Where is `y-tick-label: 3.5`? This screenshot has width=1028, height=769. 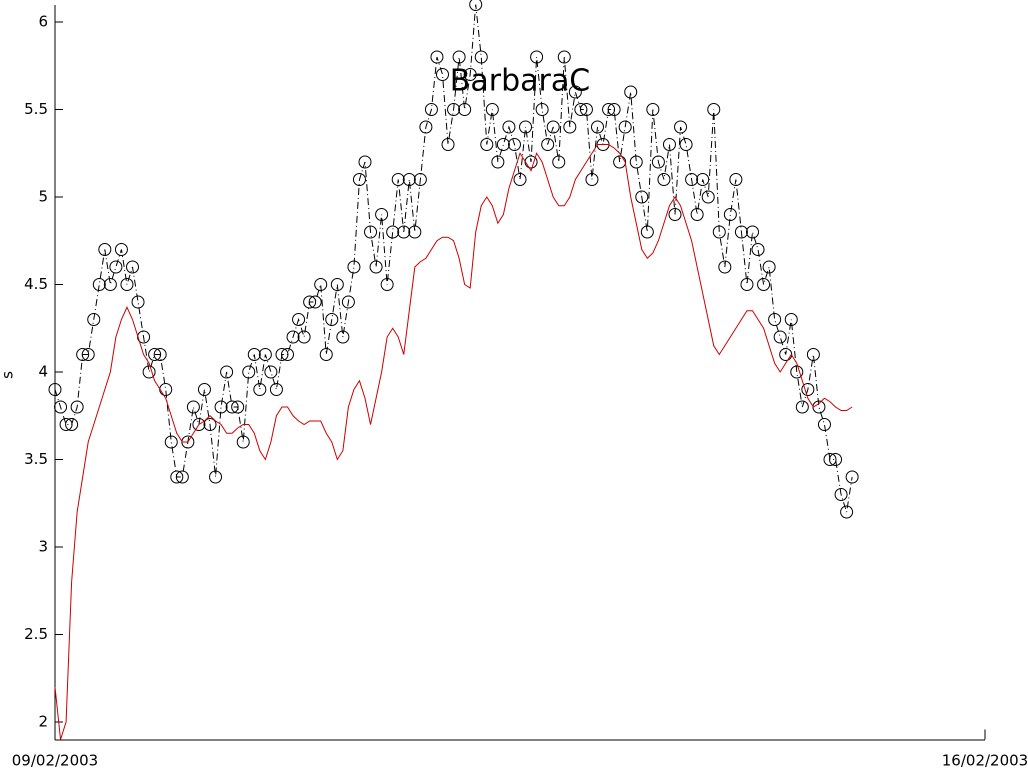 y-tick-label: 3.5 is located at coordinates (36, 459).